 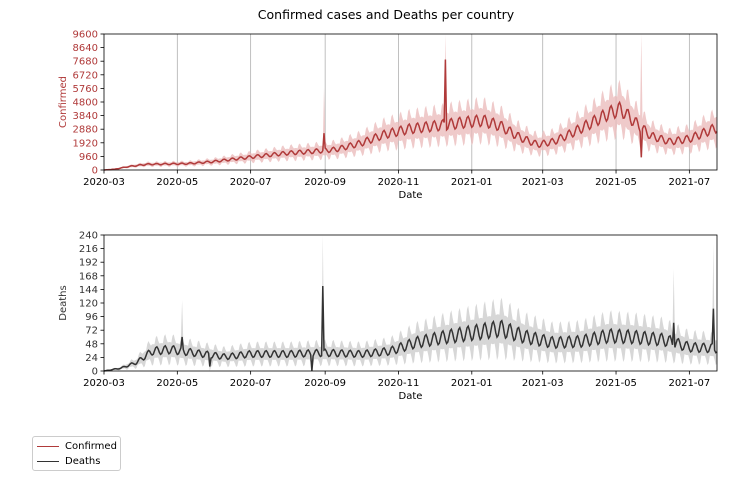 I want to click on y-axis-label: Deaths, so click(x=63, y=302).